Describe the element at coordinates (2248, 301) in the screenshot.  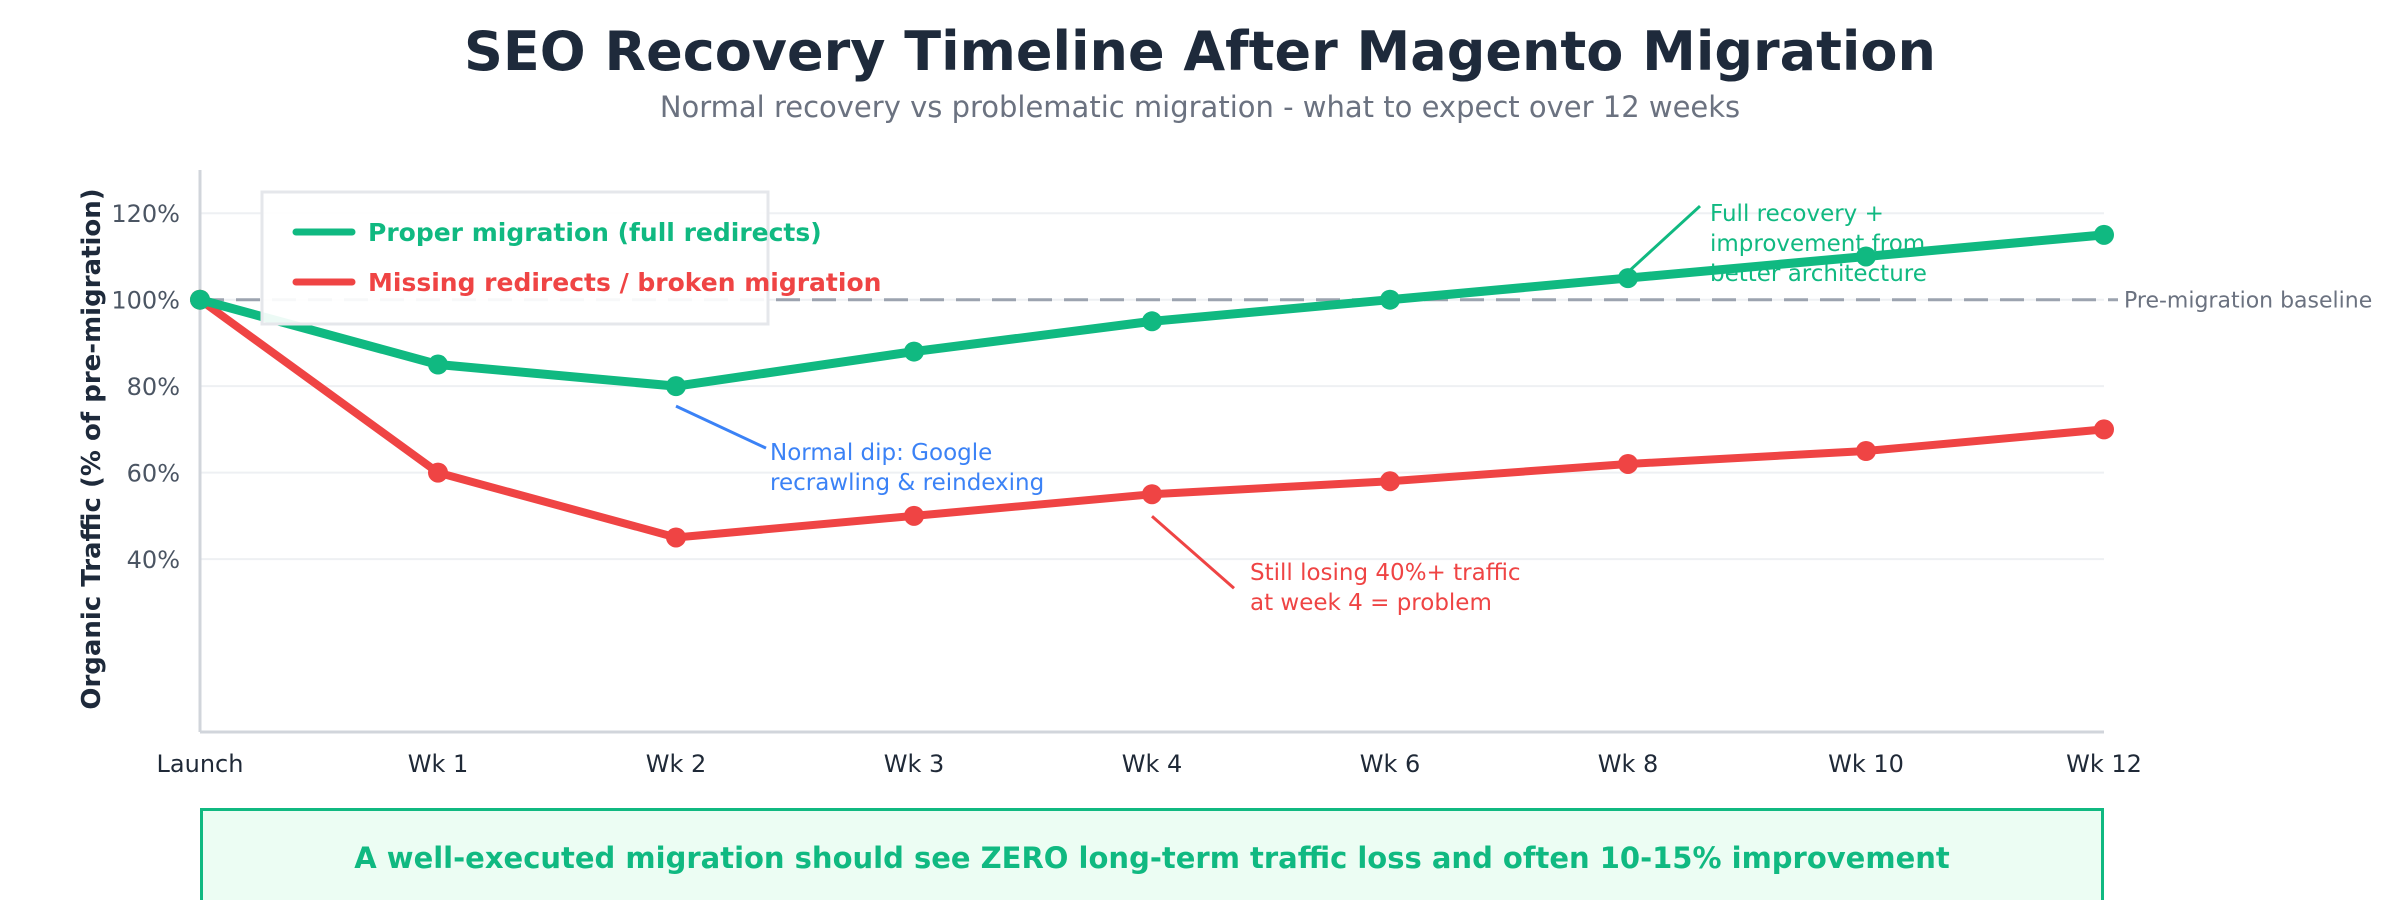
I see `baseline-label: Pre-migration baseline` at that location.